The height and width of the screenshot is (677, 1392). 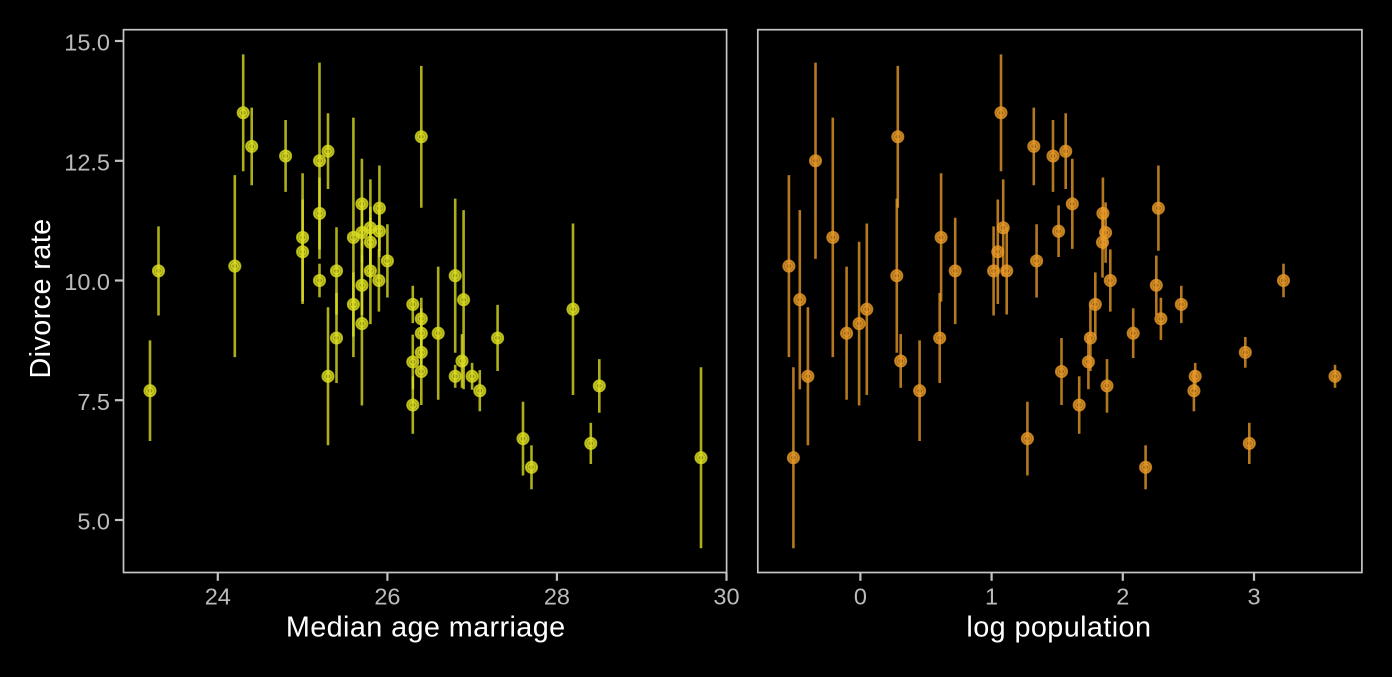 I want to click on svg-text: Divorce rate, so click(x=41, y=298).